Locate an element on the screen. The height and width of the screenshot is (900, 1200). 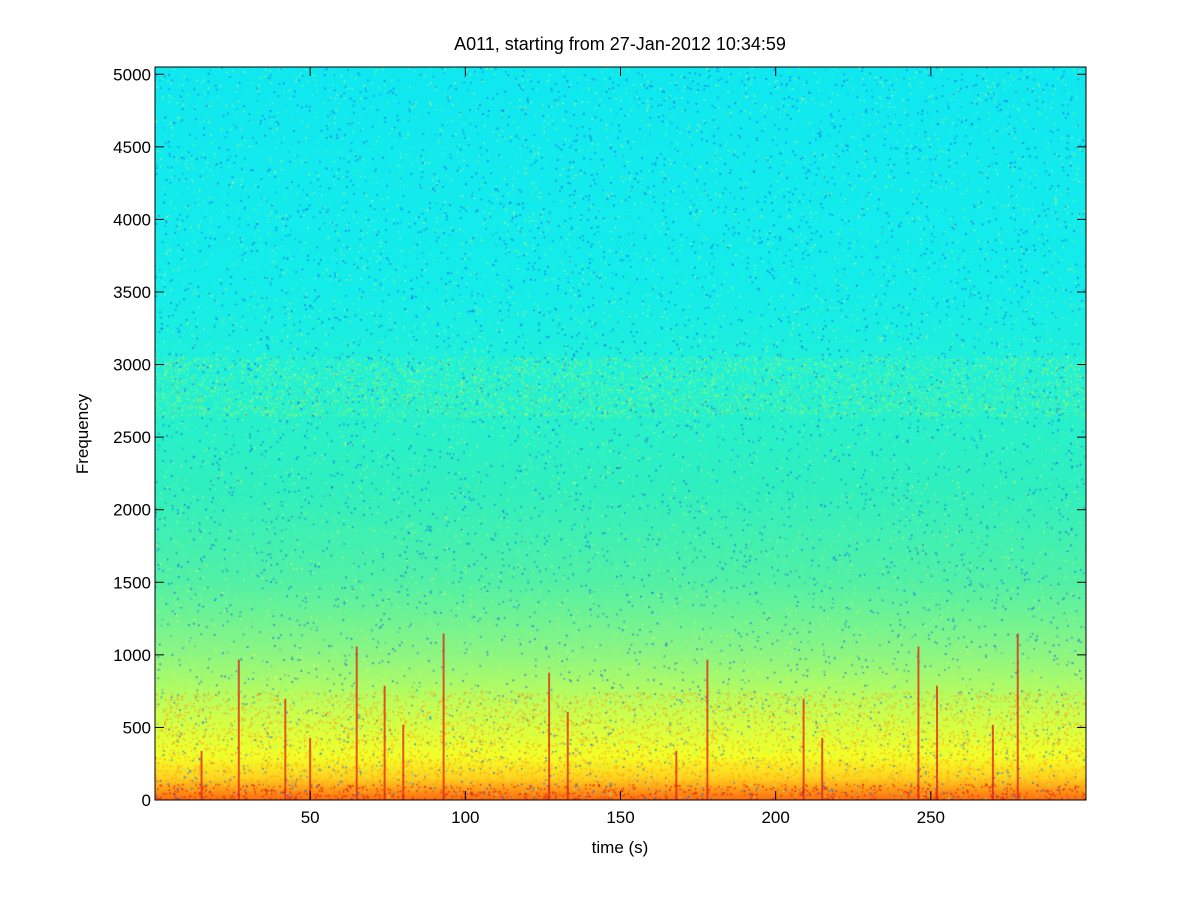
y-tick-label: 3500 is located at coordinates (132, 292).